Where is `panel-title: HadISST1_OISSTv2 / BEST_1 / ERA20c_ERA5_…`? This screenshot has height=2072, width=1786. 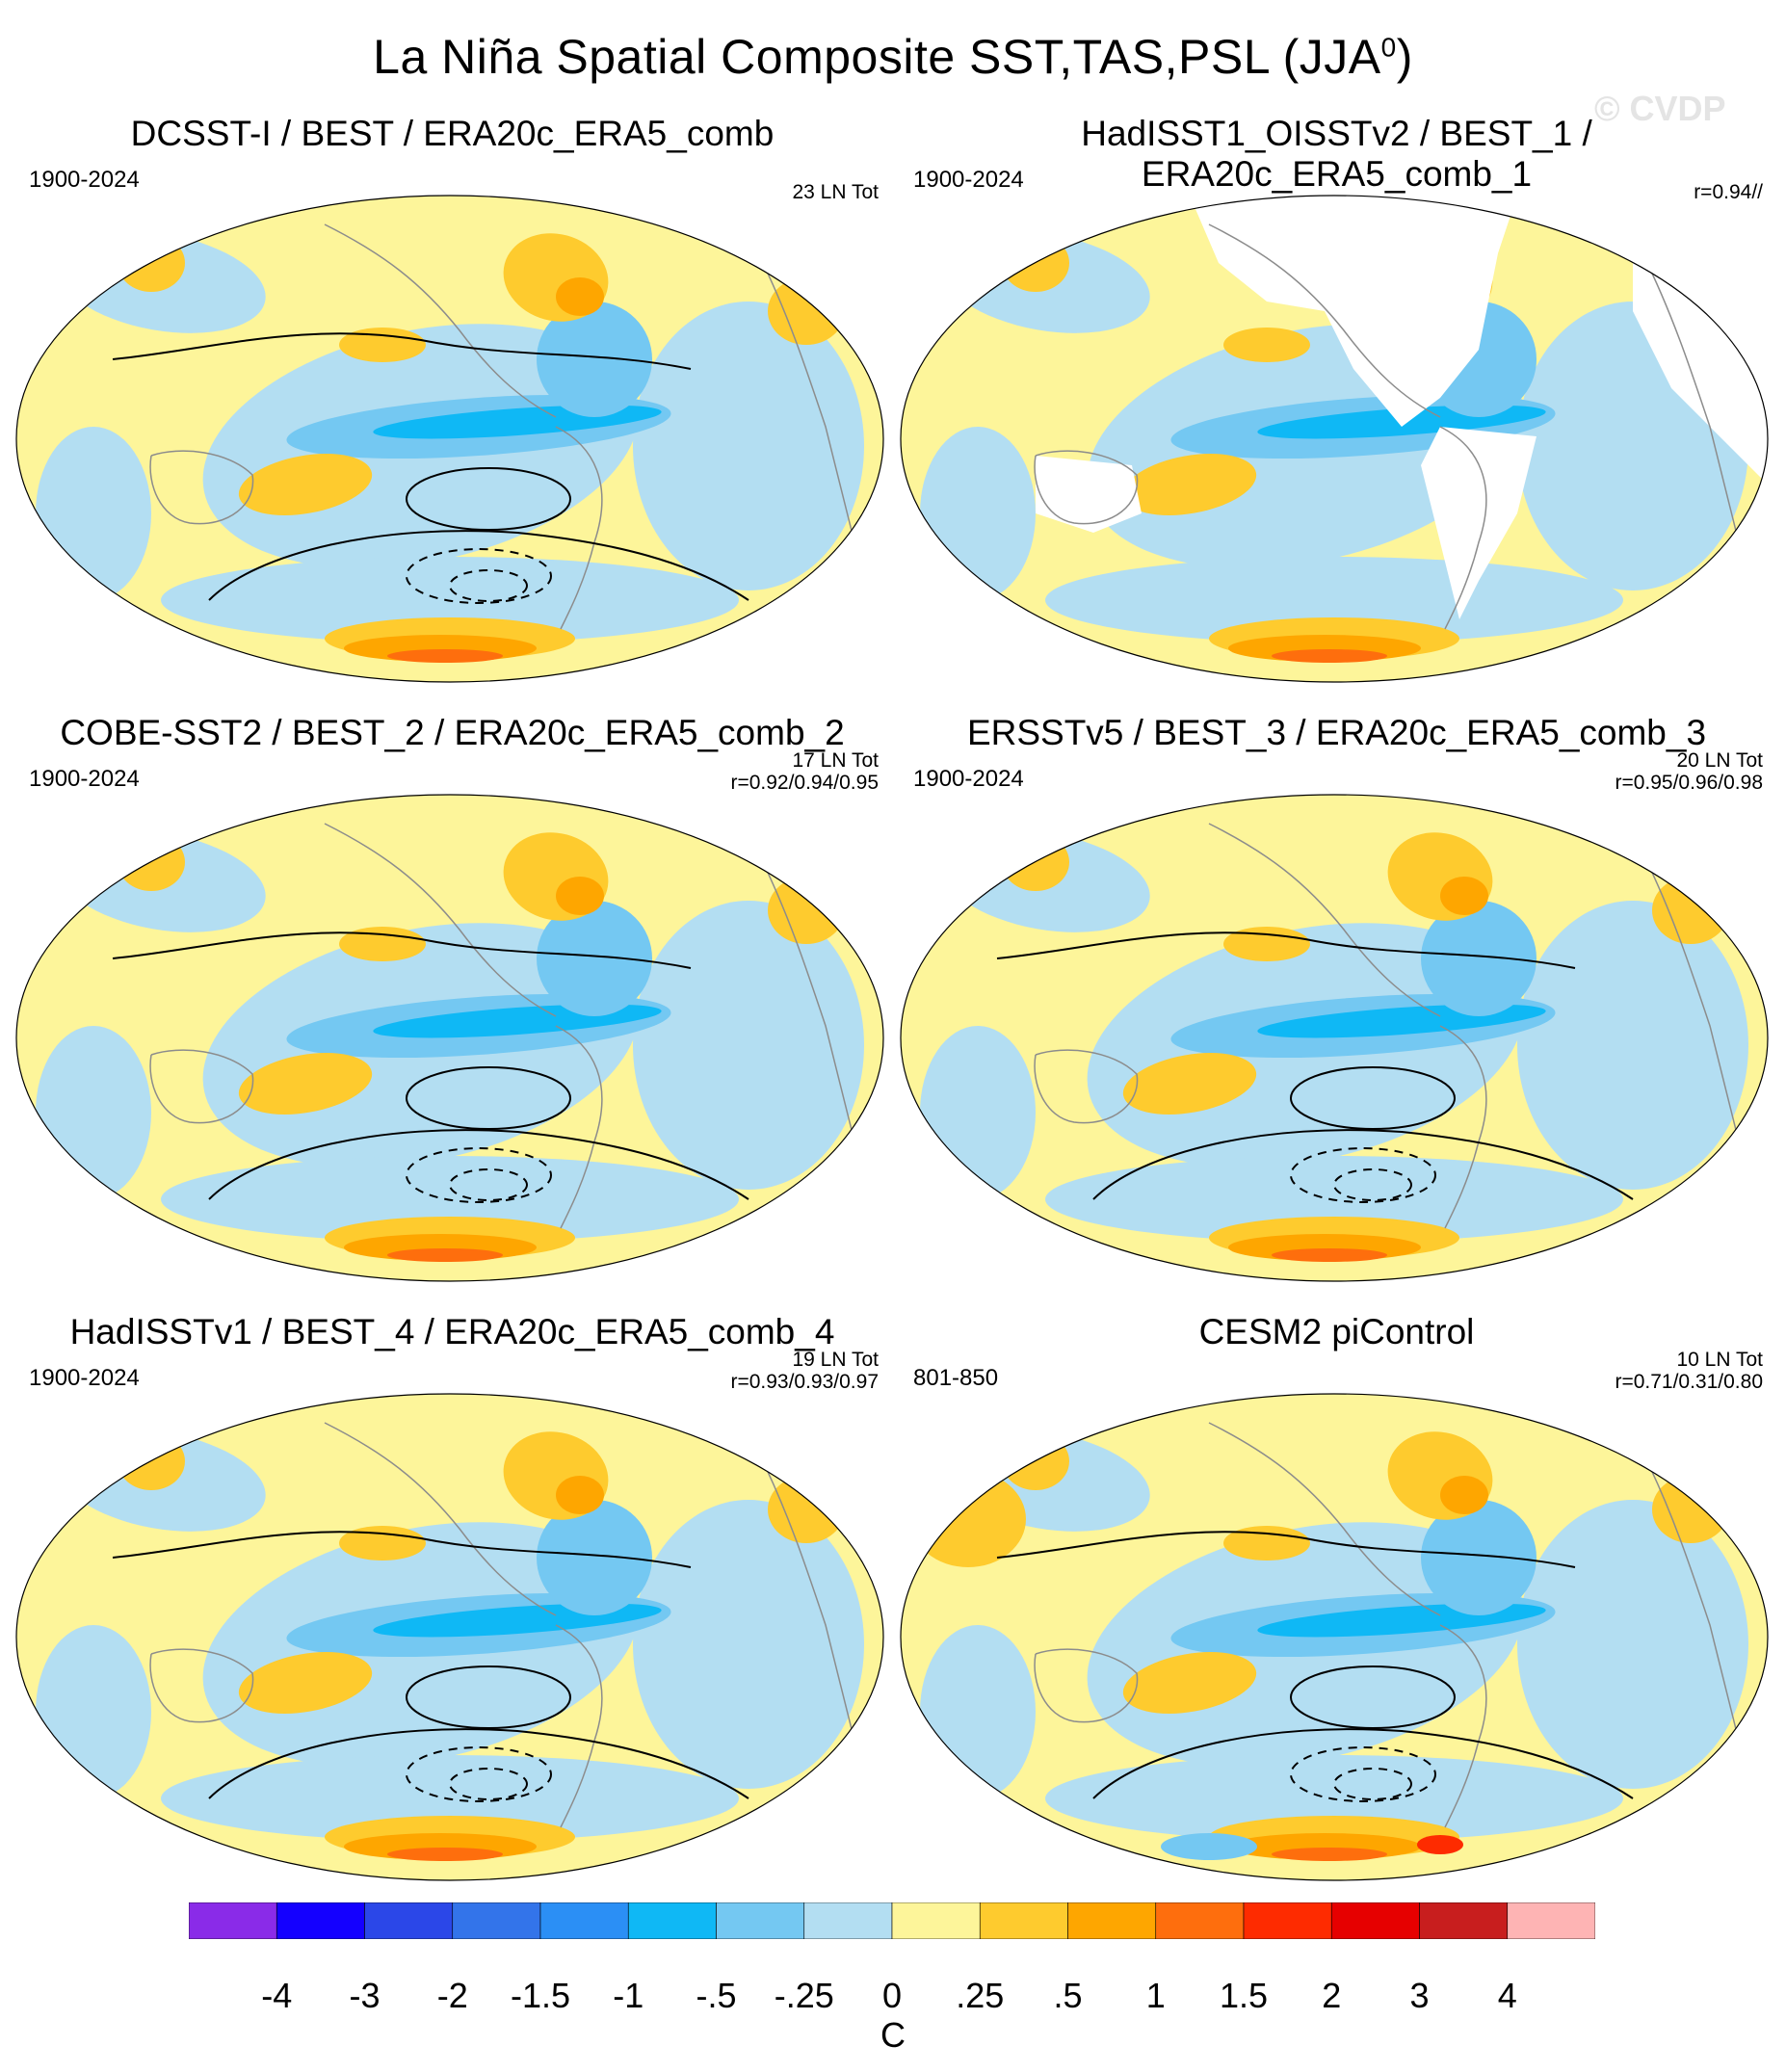
panel-title: HadISST1_OISSTv2 / BEST_1 / ERA20c_ERA5_… is located at coordinates (1336, 154).